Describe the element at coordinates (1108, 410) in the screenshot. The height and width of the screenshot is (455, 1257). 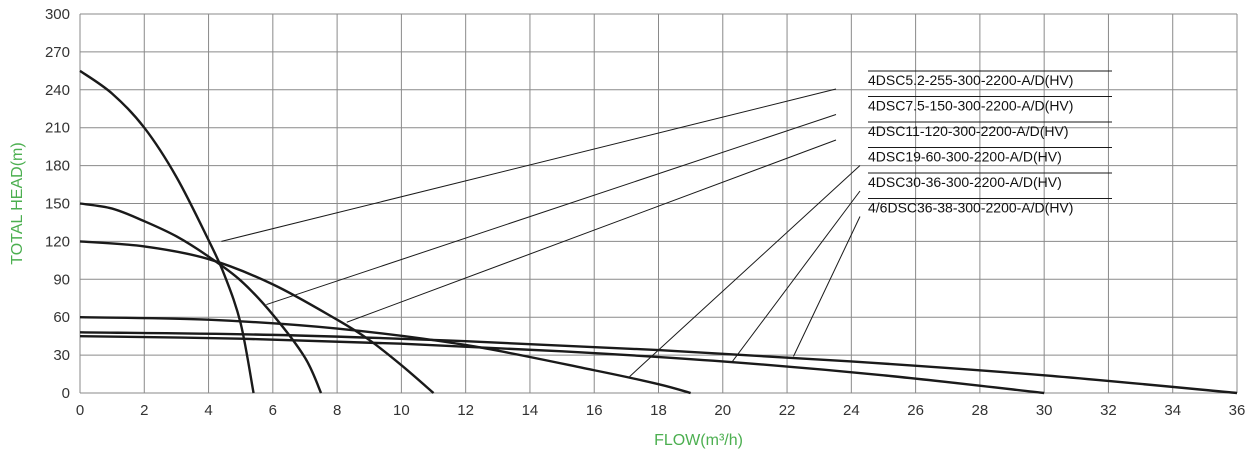
I see `x-tick-label: 32` at that location.